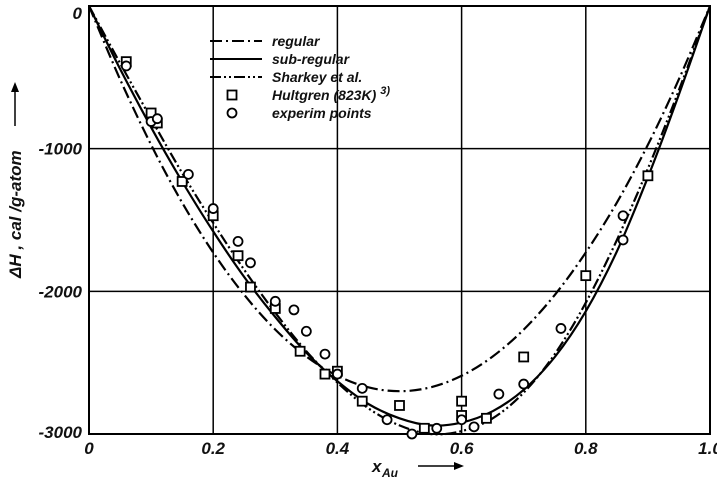 This screenshot has height=480, width=717. Describe the element at coordinates (311, 59) in the screenshot. I see `legend-label: sub-regular` at that location.